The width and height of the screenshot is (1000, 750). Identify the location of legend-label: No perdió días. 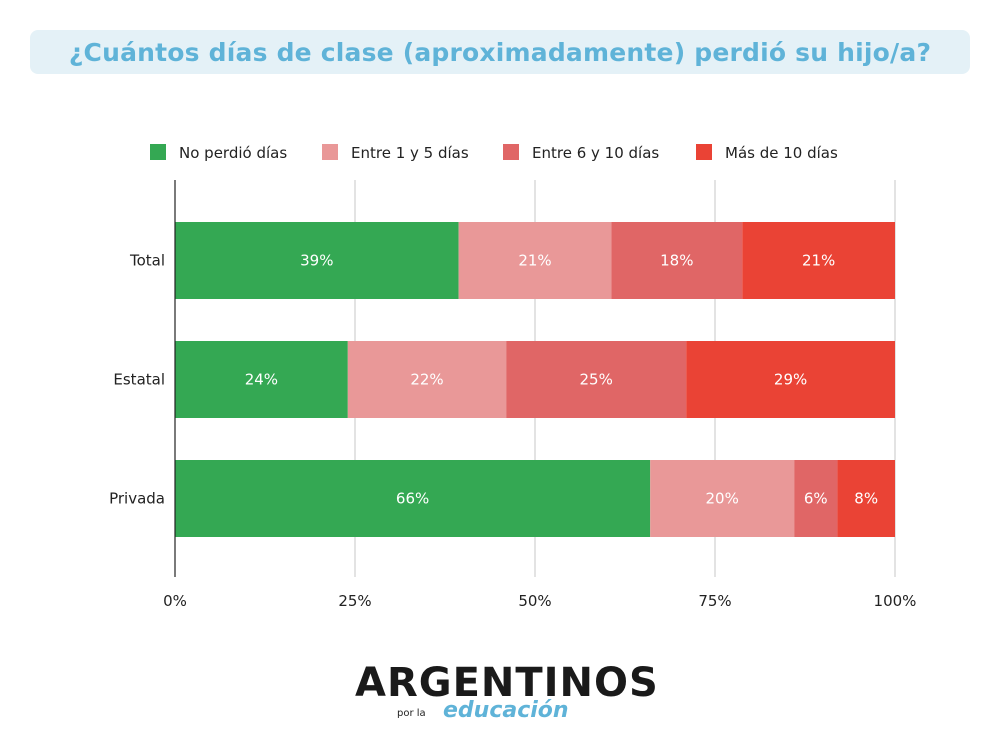
(233, 153).